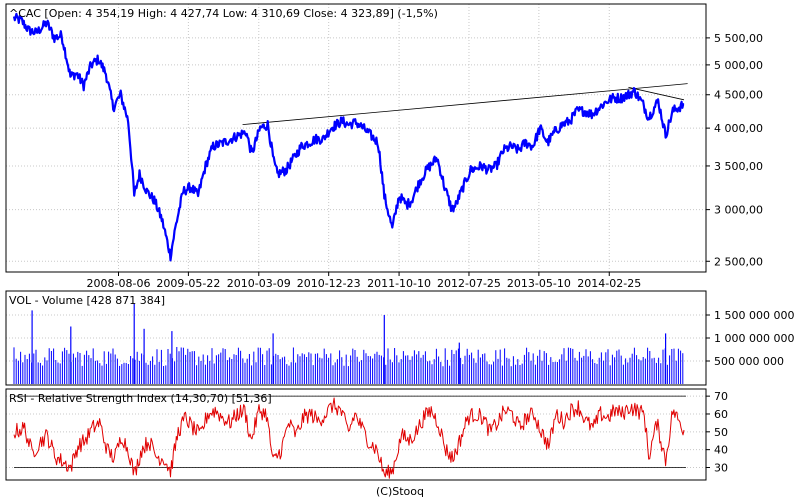  I want to click on rsi-series, so click(349, 438).